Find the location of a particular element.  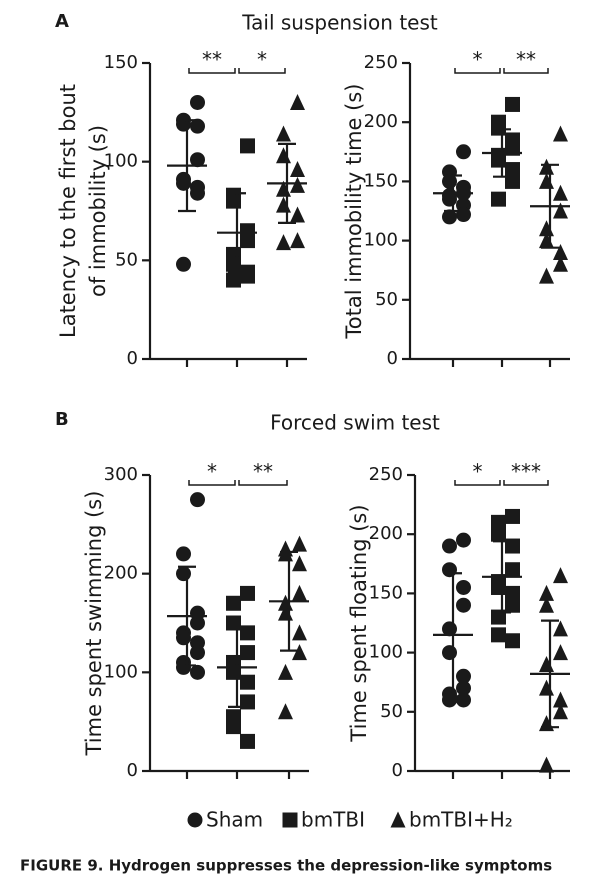

y-axis-label: Total immobility time (s) is located at coordinates (354, 212).